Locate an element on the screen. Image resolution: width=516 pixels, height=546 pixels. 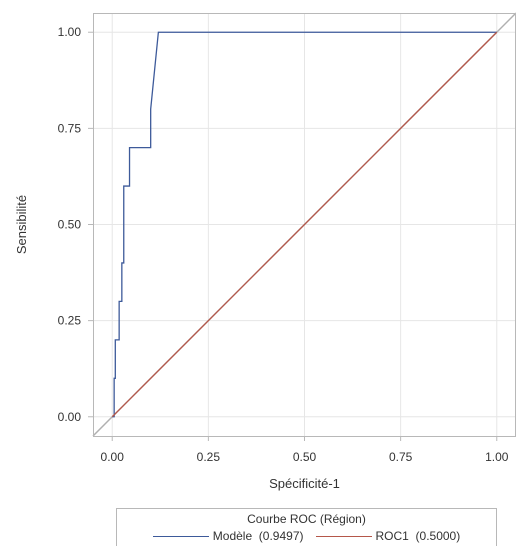
y-tick-label: 0.25 is located at coordinates (70, 321).